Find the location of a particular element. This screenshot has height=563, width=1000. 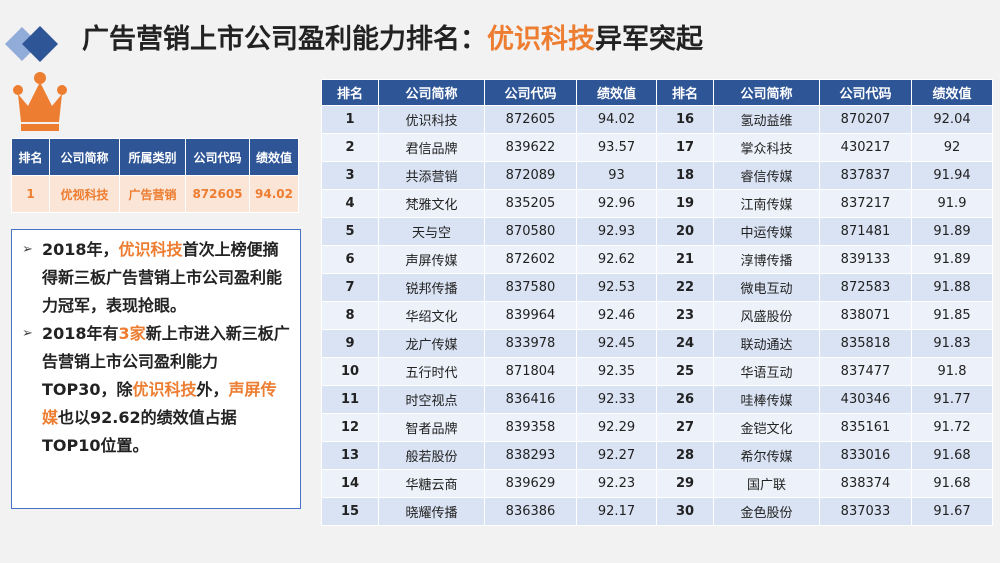

cell-rank: 10 is located at coordinates (350, 371).